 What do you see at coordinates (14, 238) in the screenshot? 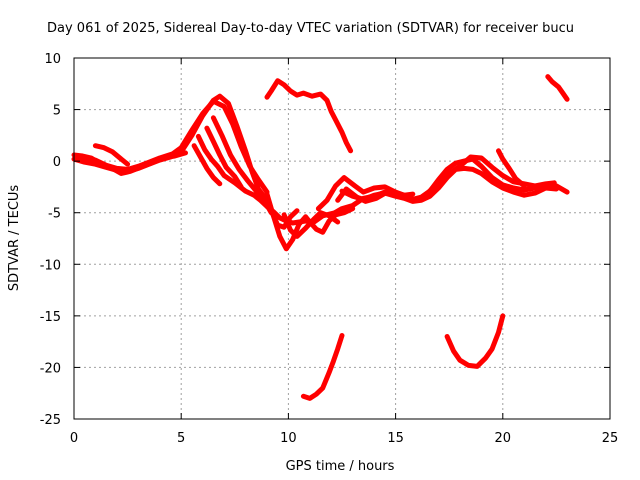
I see `y-axis-label: SDTVAR / TECUs` at bounding box center [14, 238].